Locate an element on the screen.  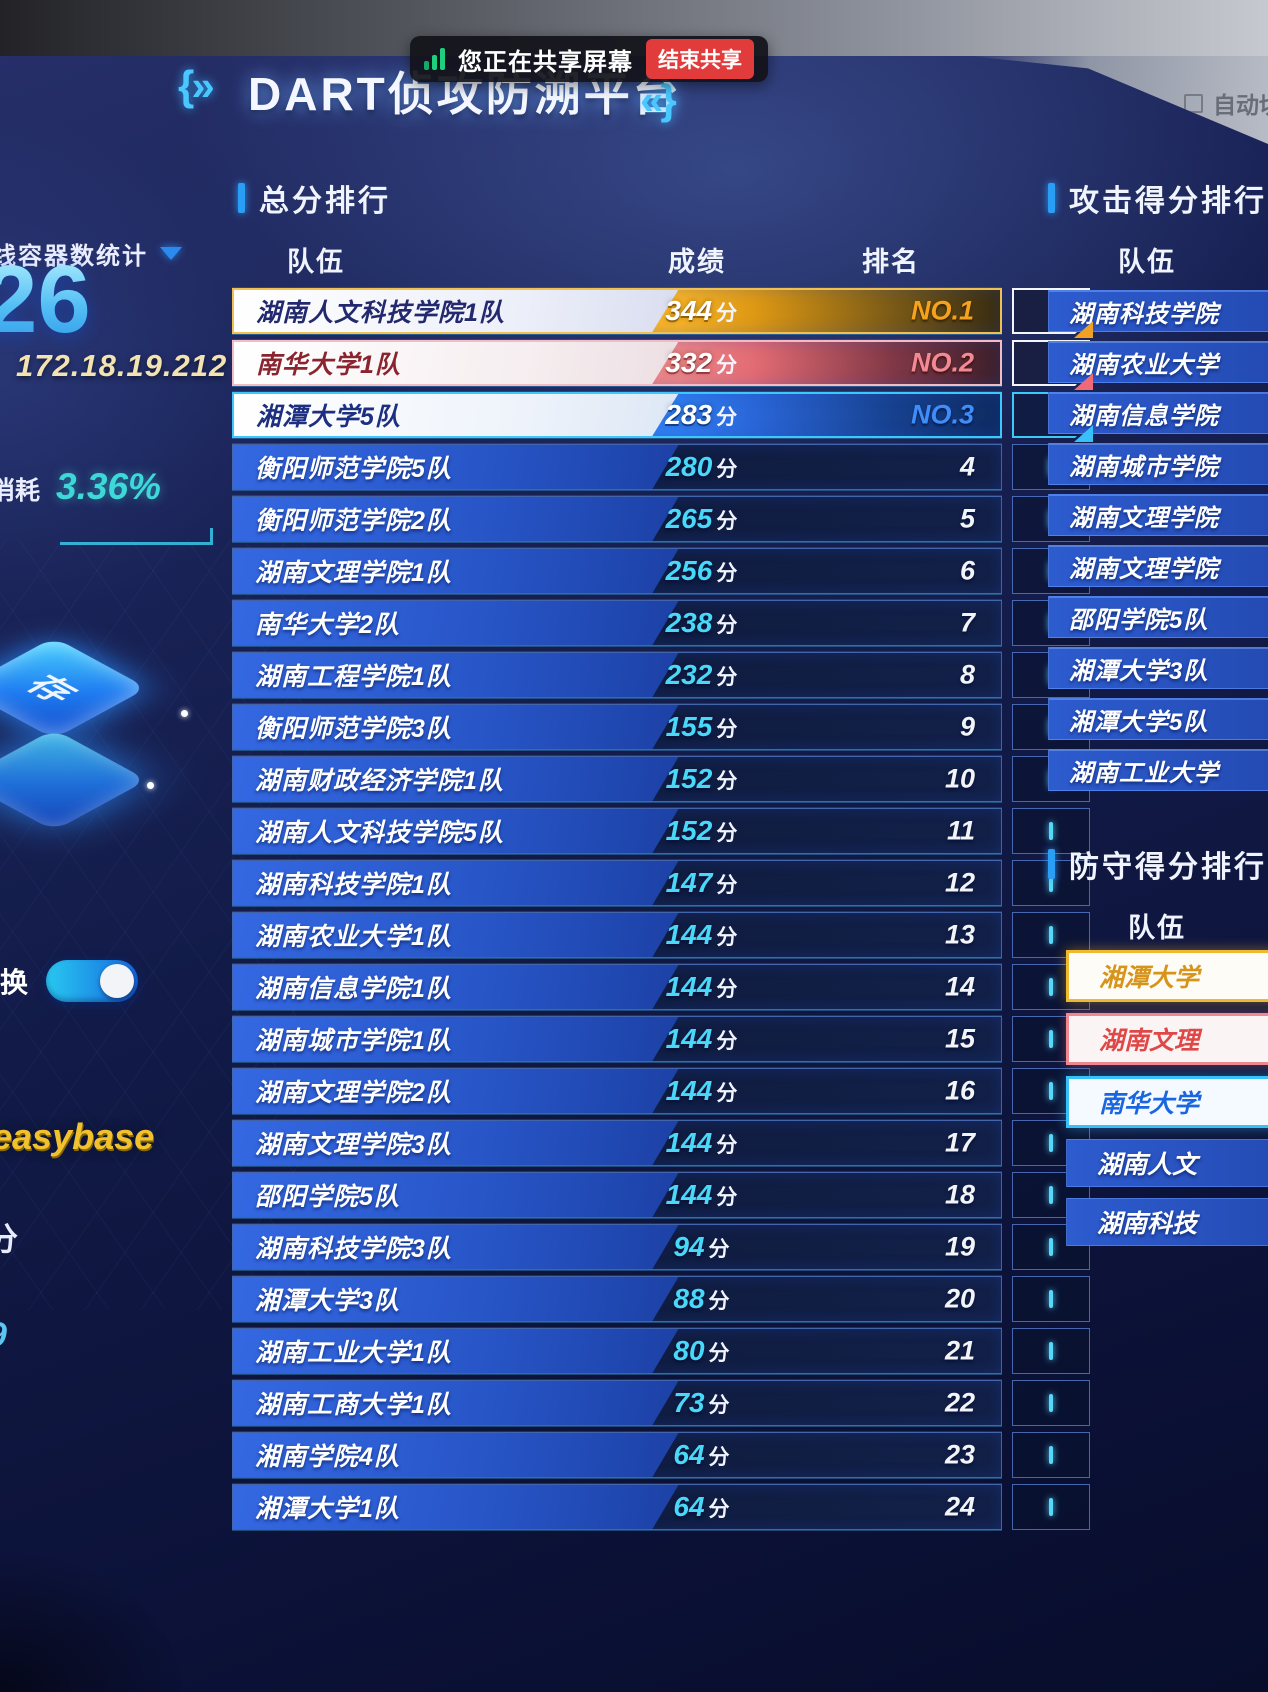
team-name: 衡阳师范学院5队 is located at coordinates (353, 469).